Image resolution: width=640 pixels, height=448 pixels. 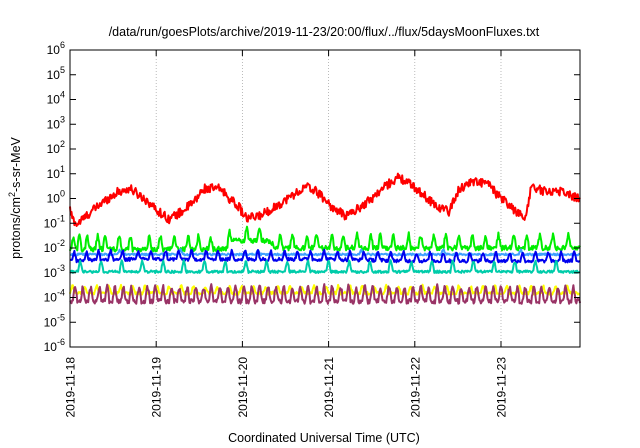 I want to click on x-tick-label: 2019-11-18, so click(x=71, y=387).